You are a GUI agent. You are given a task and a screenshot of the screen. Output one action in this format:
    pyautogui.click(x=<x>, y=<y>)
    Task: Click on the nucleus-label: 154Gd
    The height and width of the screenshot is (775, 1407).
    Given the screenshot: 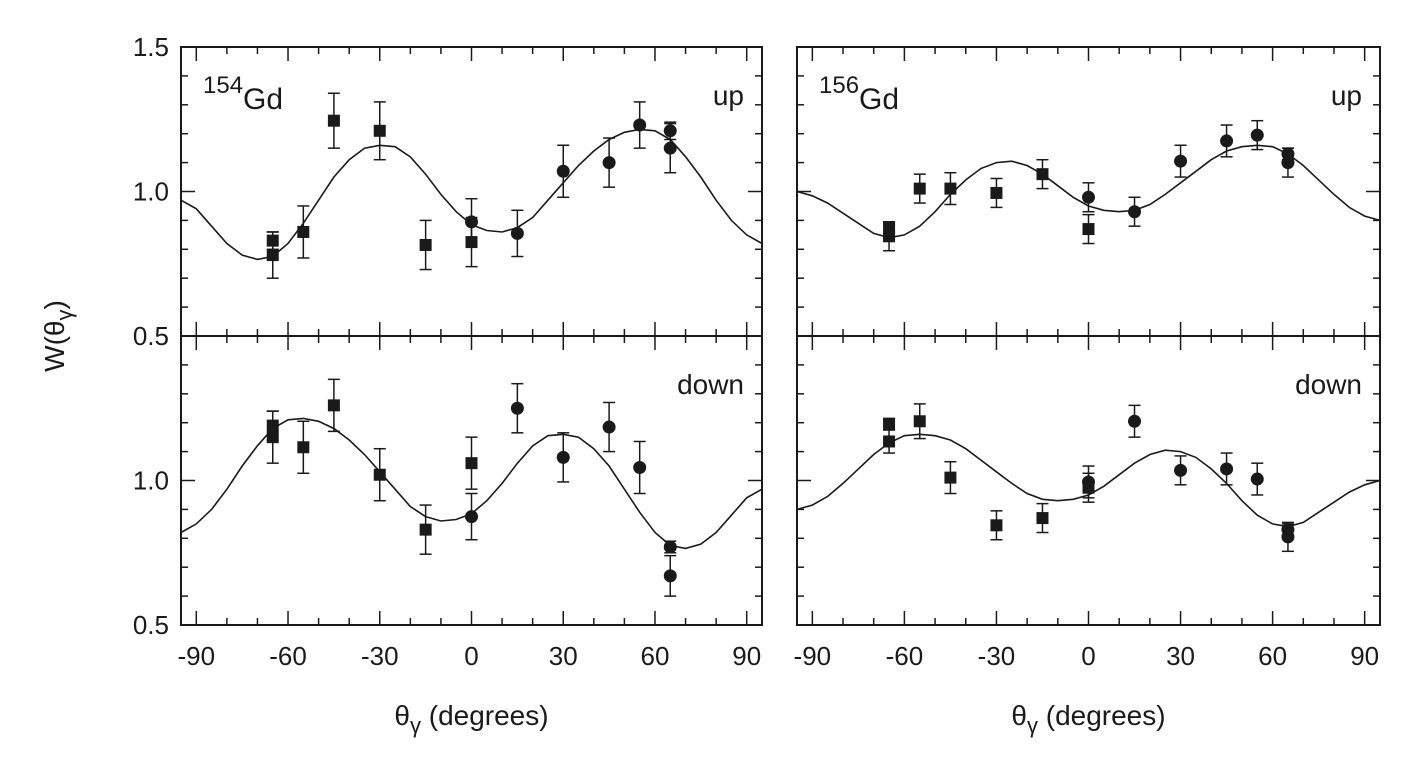 What is the action you would take?
    pyautogui.click(x=243, y=94)
    